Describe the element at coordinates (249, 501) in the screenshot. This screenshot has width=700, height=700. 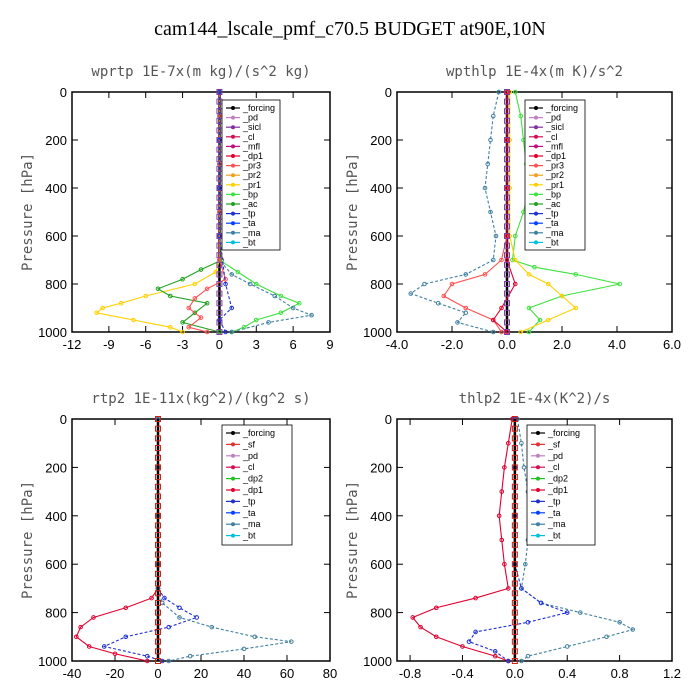
I see `legend-label: _tp` at that location.